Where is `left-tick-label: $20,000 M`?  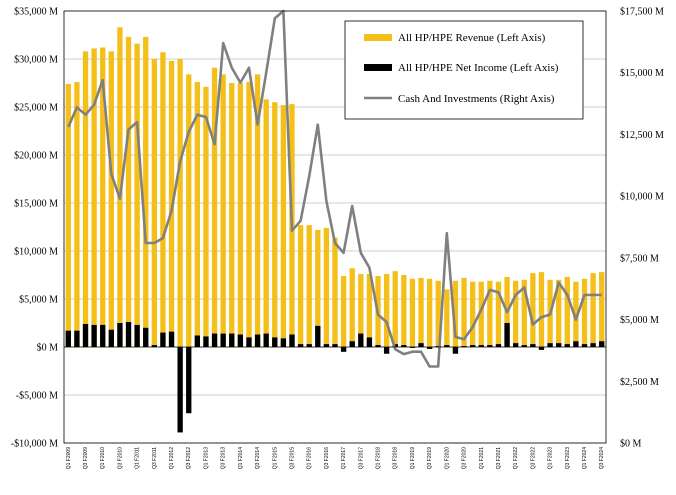 left-tick-label: $20,000 M is located at coordinates (36, 156).